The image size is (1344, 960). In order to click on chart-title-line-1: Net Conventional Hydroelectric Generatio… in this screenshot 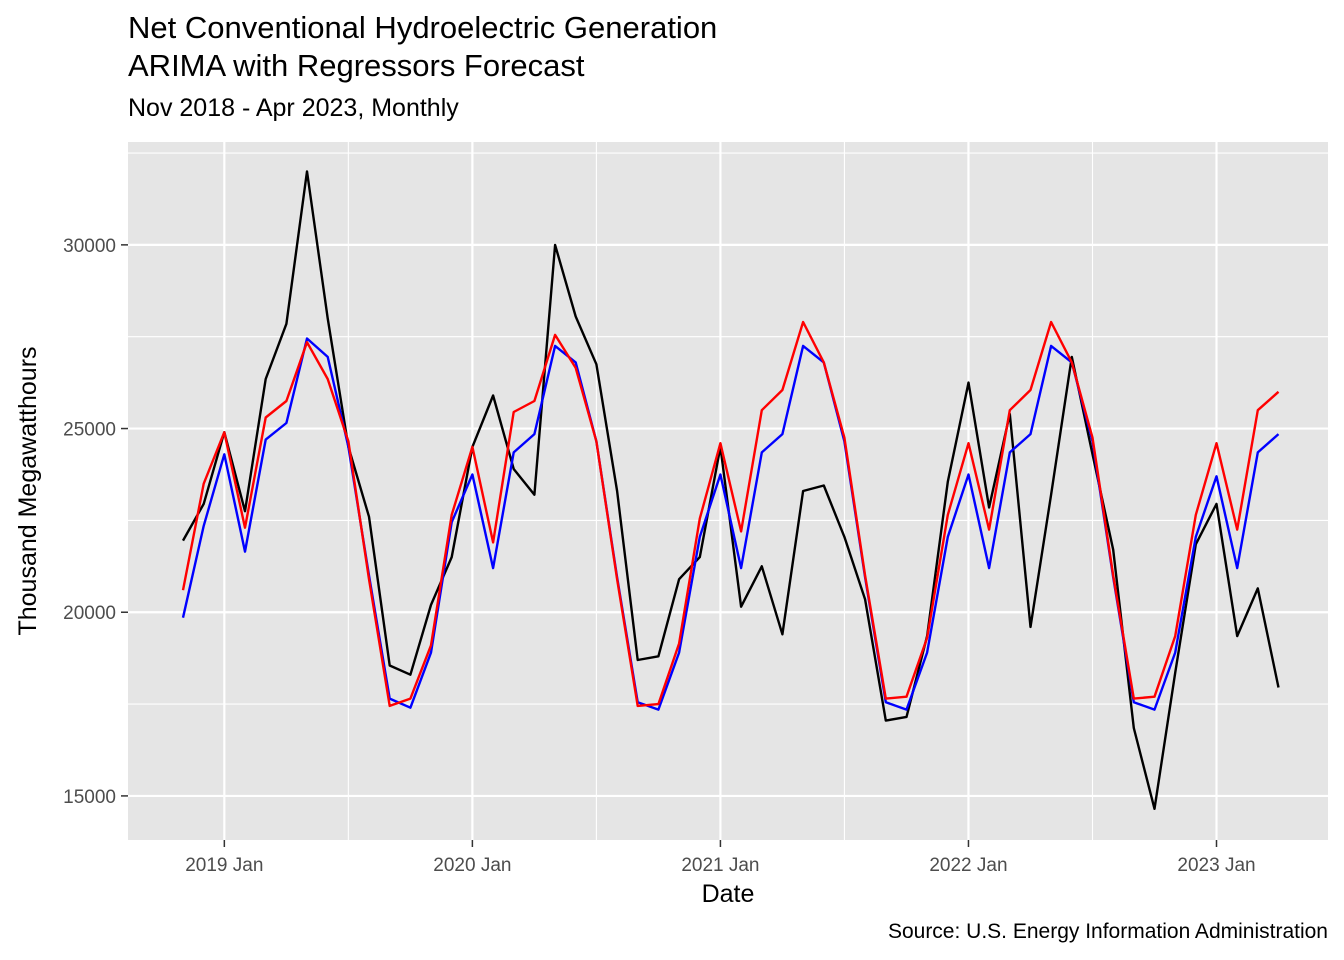, I will do `click(423, 27)`.